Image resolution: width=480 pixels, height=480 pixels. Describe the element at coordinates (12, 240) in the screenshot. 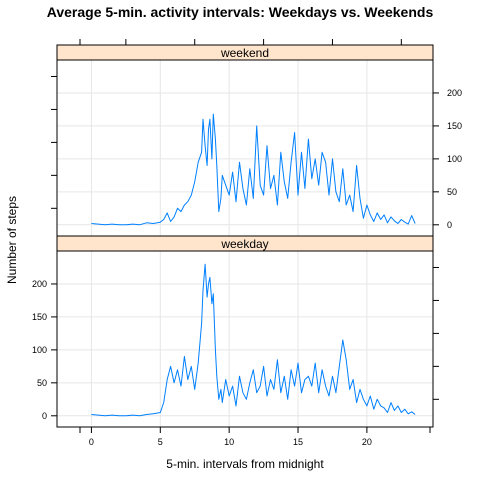

I see `y-axis-label: Number of steps` at that location.